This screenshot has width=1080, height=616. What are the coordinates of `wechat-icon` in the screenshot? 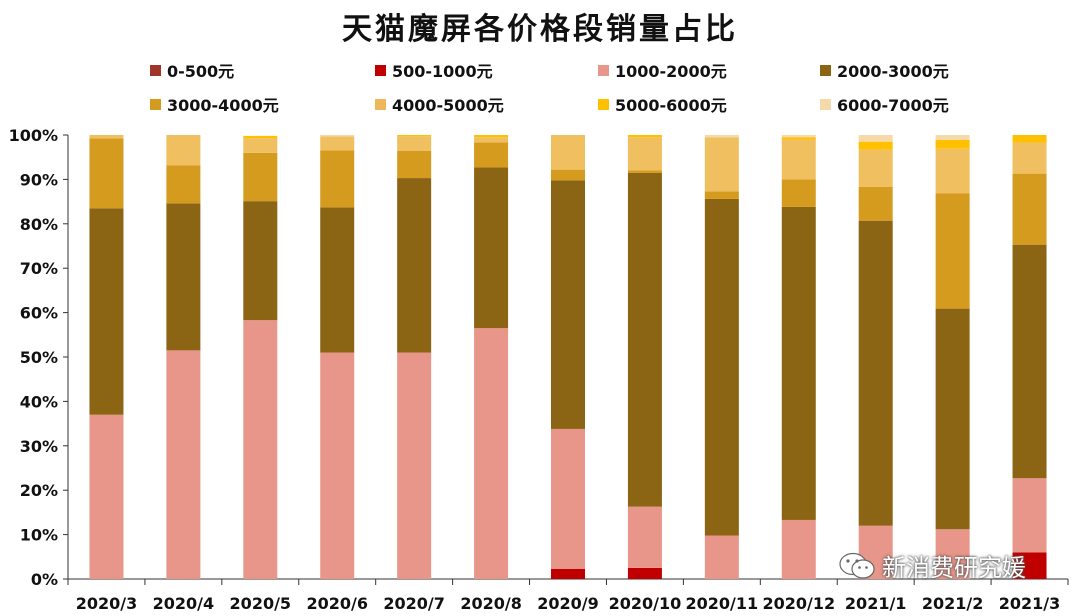 It's located at (857, 565).